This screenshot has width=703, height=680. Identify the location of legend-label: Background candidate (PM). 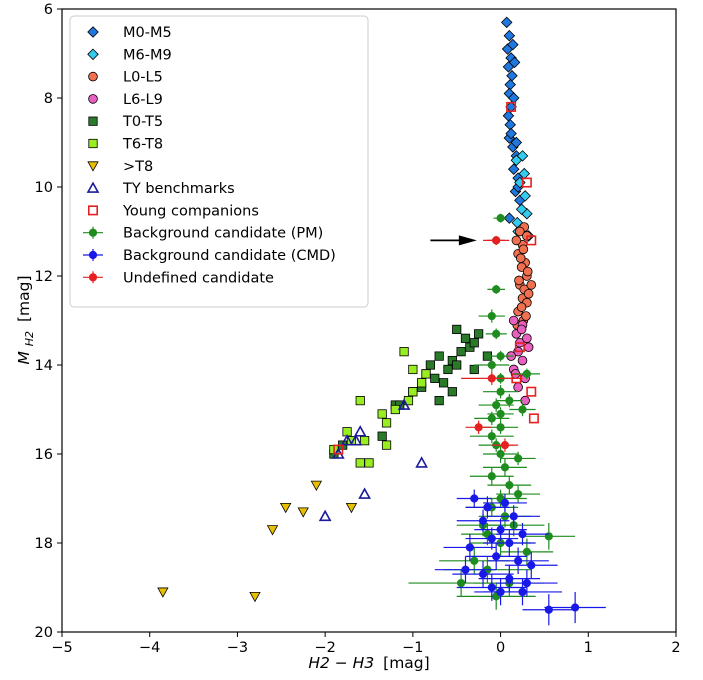
(223, 234).